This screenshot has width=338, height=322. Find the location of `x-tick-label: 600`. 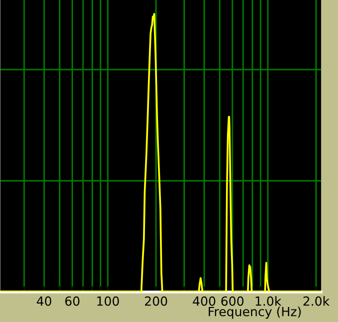

x-tick-label: 600 is located at coordinates (232, 301).